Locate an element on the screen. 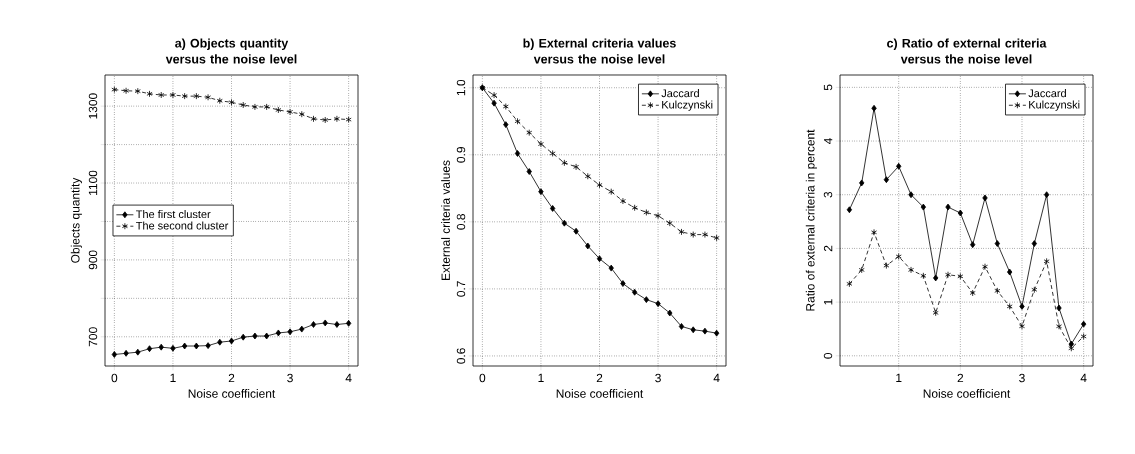 This screenshot has height=454, width=1135. y-tick-label: 0.7 is located at coordinates (461, 289).